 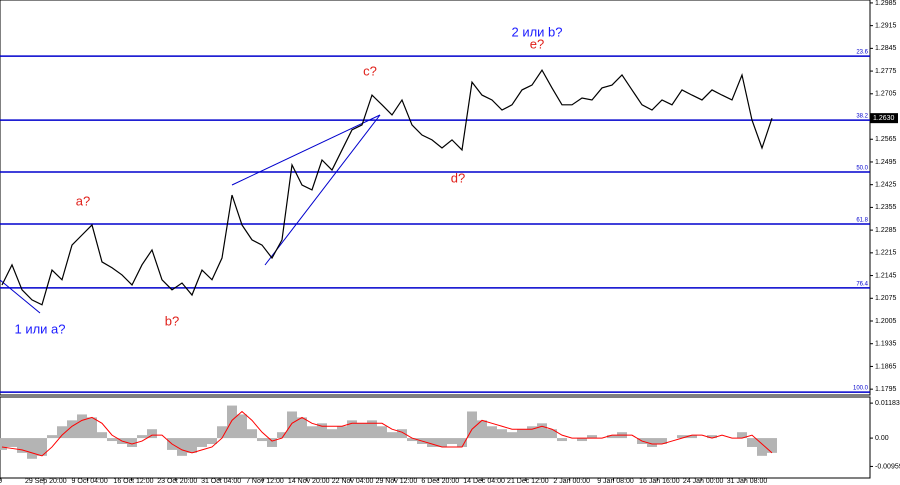 What do you see at coordinates (886, 230) in the screenshot?
I see `y-tick-label: 1.2285` at bounding box center [886, 230].